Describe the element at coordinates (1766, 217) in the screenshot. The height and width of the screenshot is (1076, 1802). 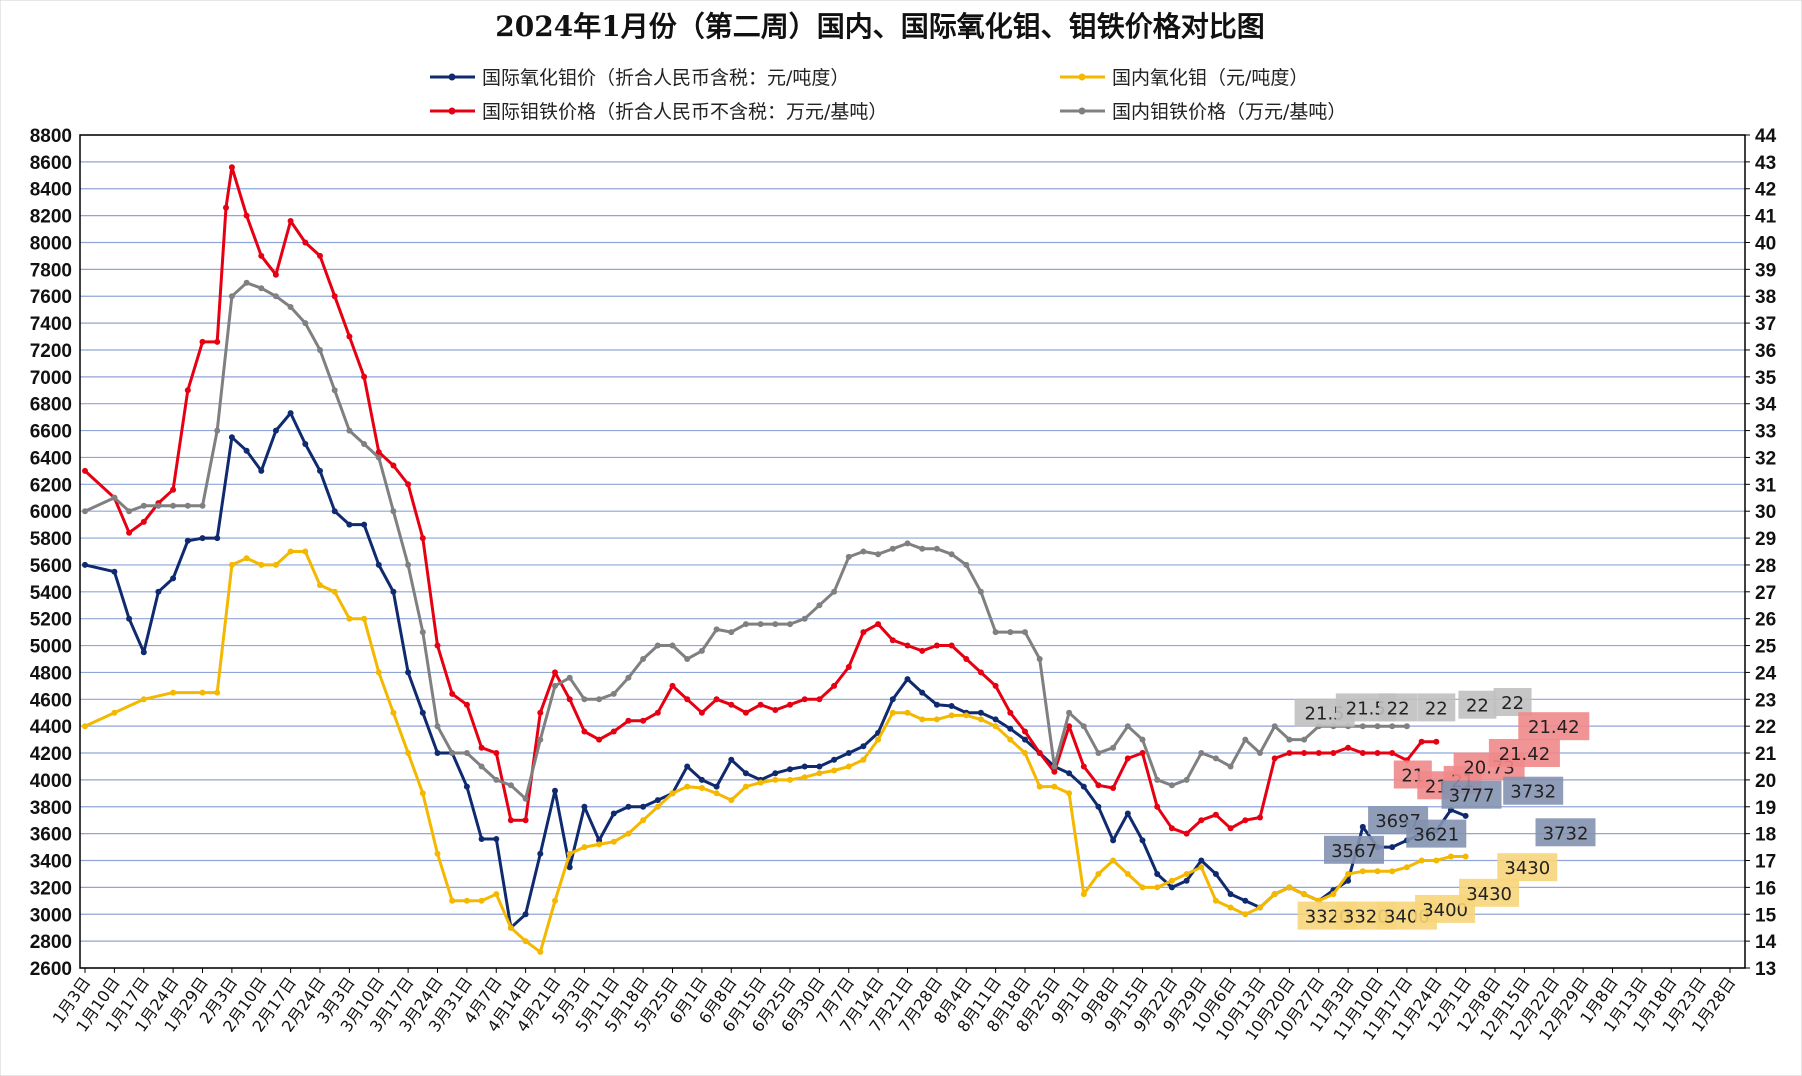
I see `y-right-tick-label: 41` at that location.